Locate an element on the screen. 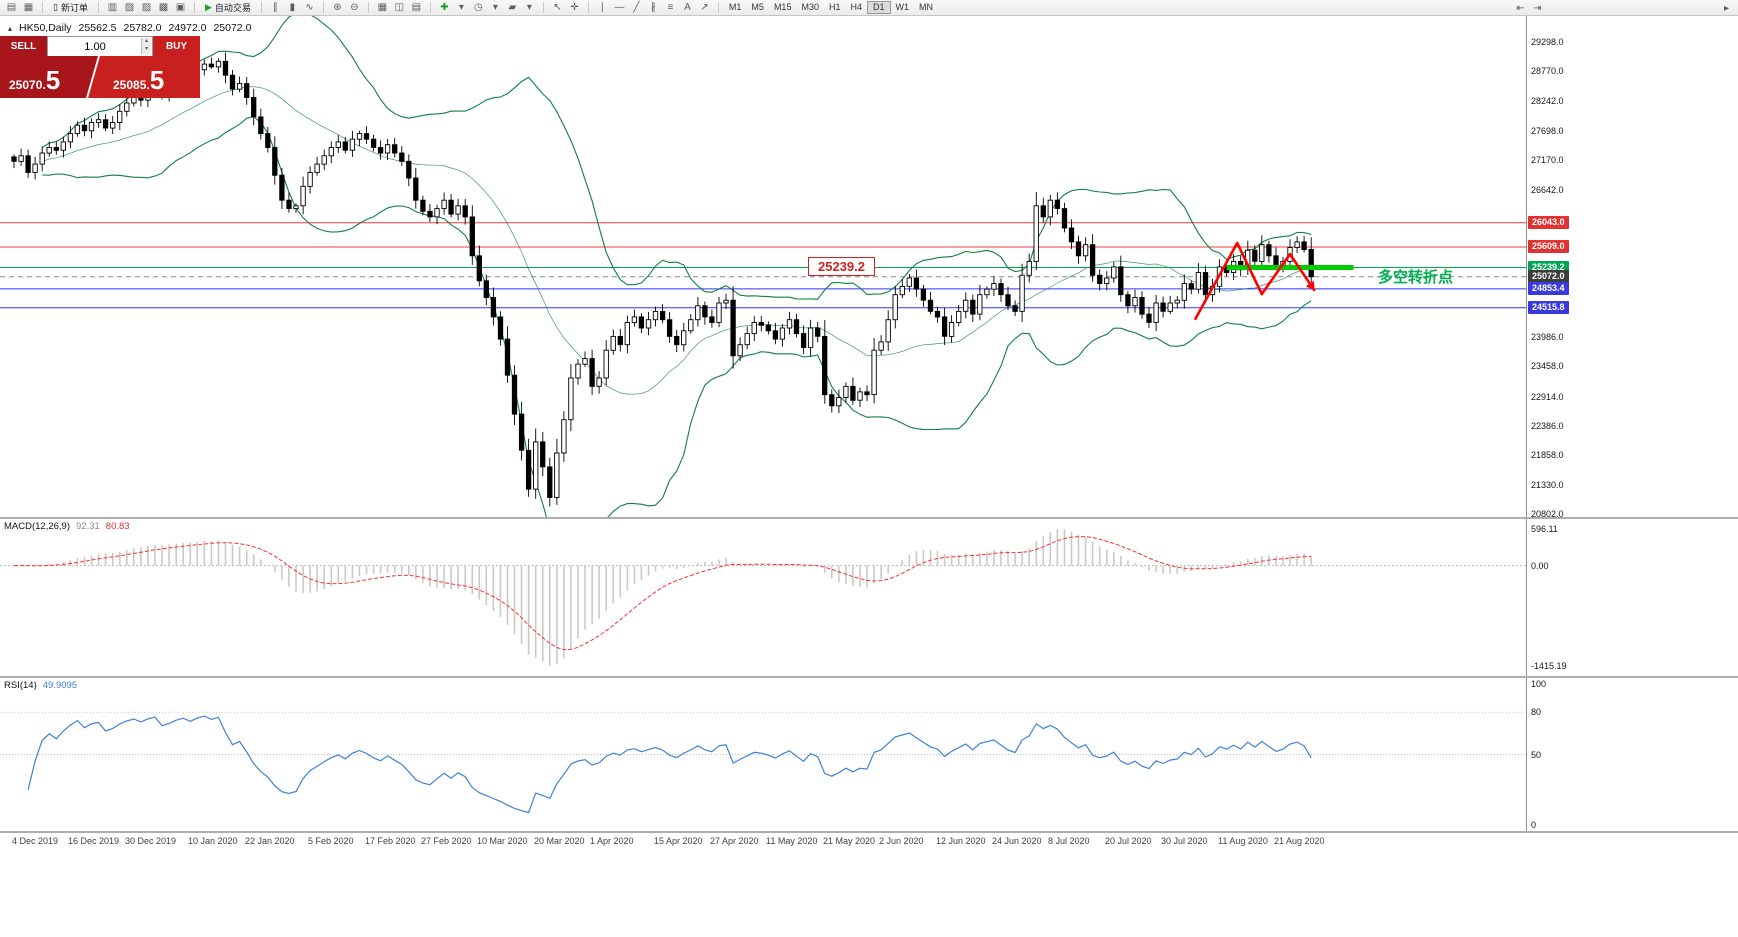 The image size is (1738, 937). horizontal-line-icon-icon: ― is located at coordinates (619, 7).